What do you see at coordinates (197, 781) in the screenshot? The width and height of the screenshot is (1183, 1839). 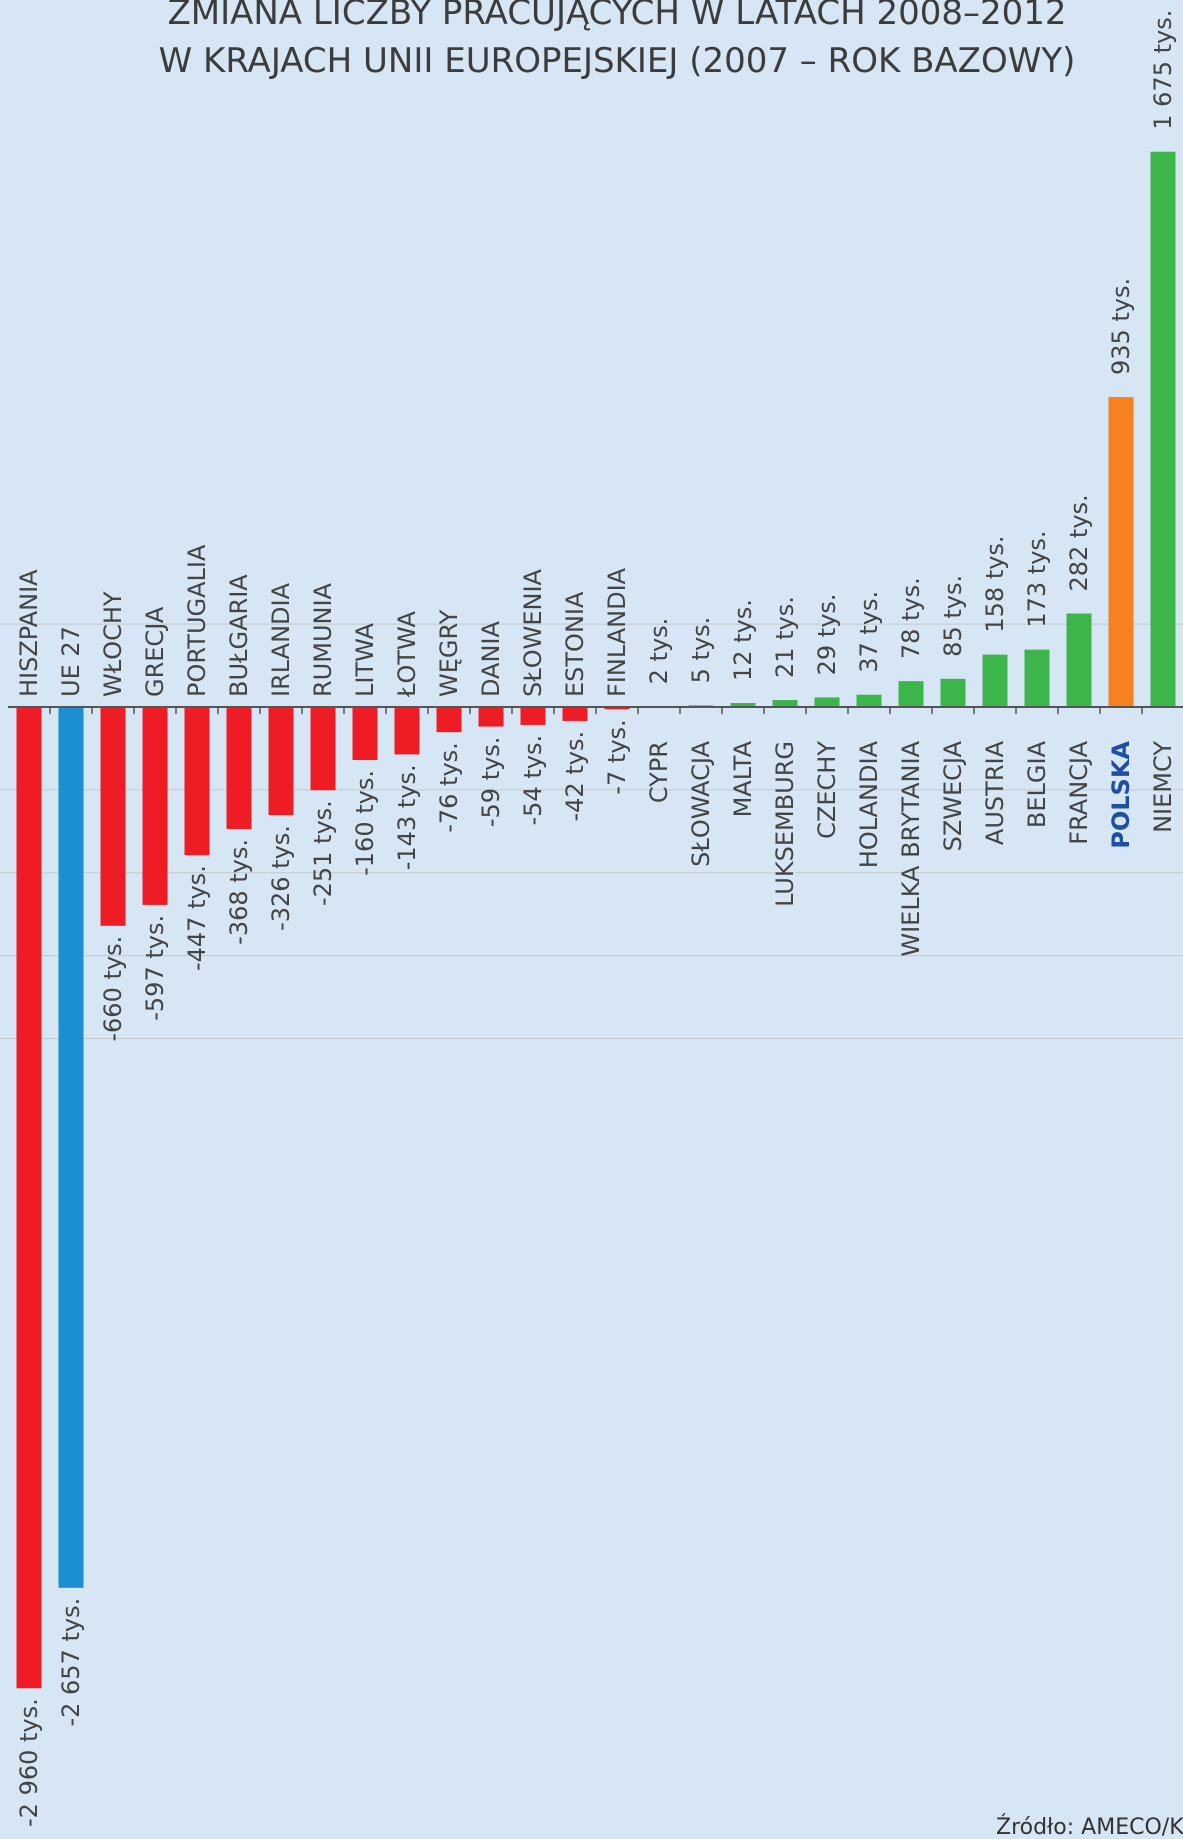 I see `bar-portugalia` at bounding box center [197, 781].